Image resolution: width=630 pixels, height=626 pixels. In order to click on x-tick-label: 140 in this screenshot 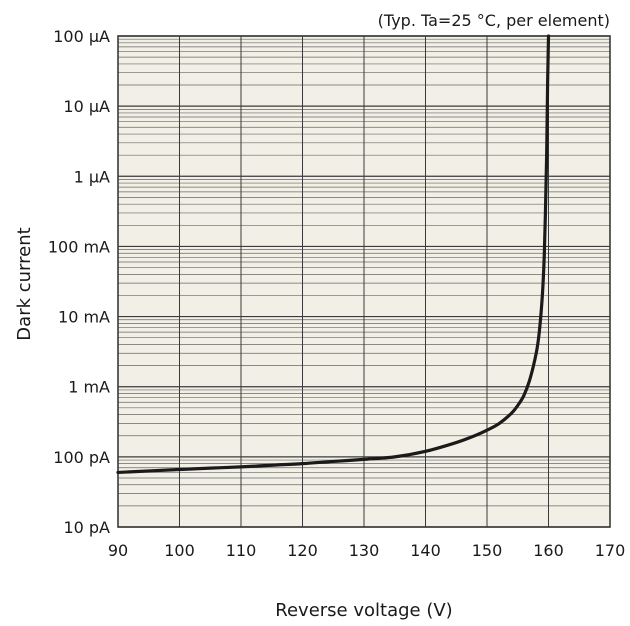, I will do `click(425, 550)`.